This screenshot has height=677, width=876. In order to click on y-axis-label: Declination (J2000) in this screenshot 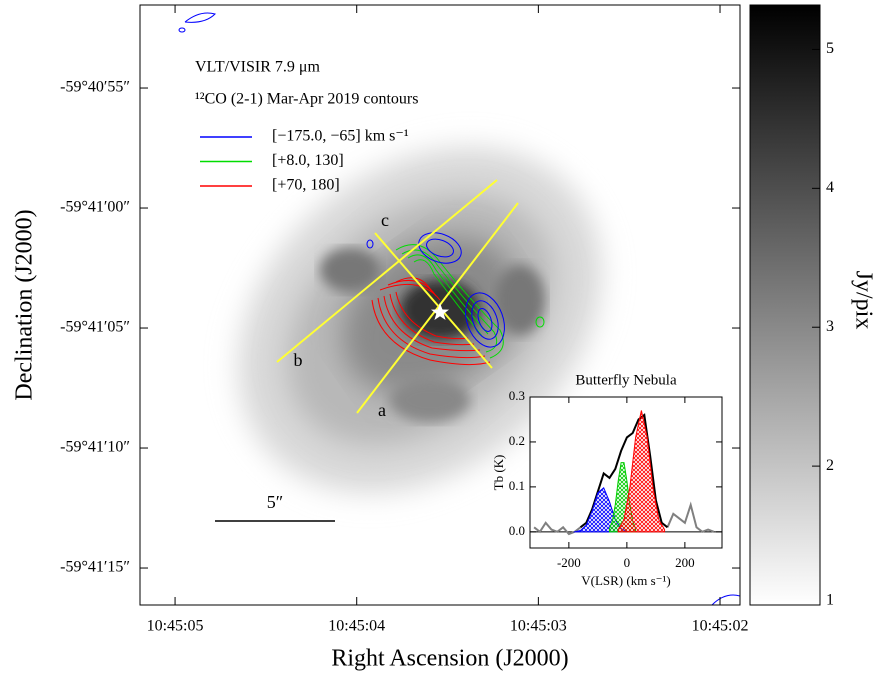, I will do `click(25, 304)`.